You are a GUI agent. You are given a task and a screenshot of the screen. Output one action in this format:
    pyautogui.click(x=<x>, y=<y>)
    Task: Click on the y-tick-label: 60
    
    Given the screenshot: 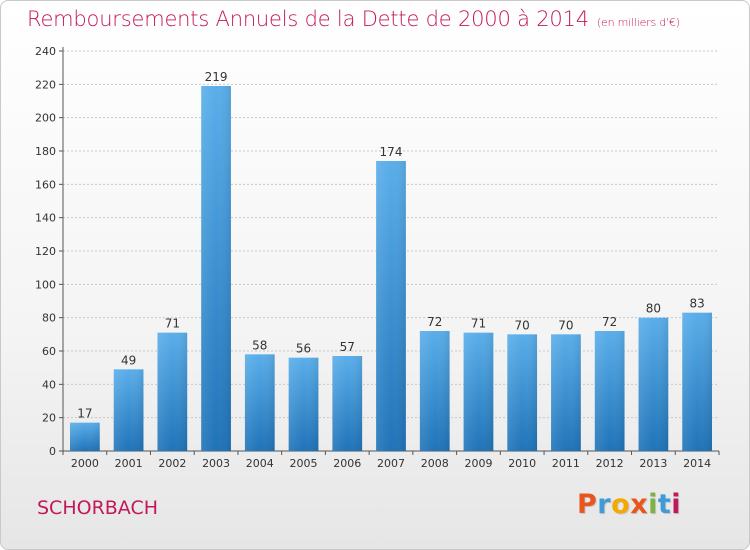 What is the action you would take?
    pyautogui.click(x=49, y=351)
    